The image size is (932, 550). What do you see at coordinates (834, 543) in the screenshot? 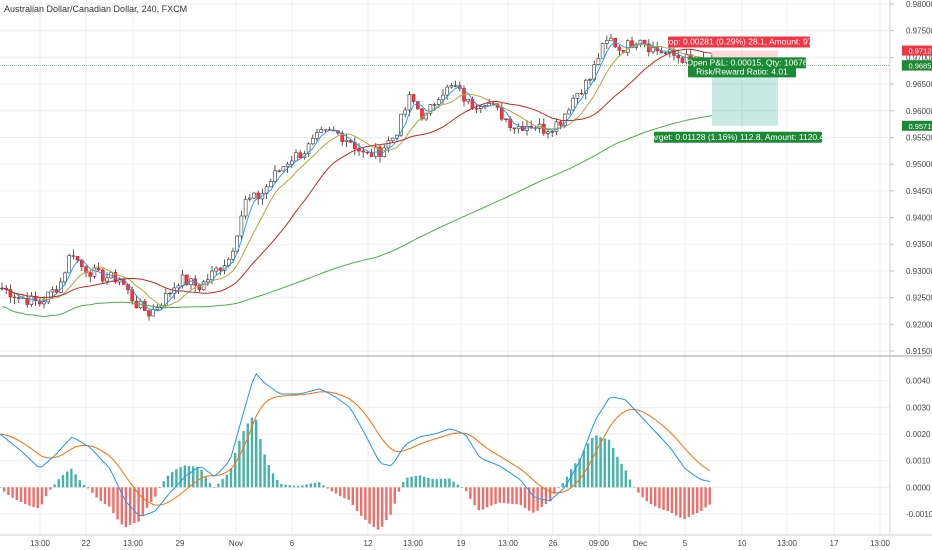
I see `time-tick-label: 17` at bounding box center [834, 543].